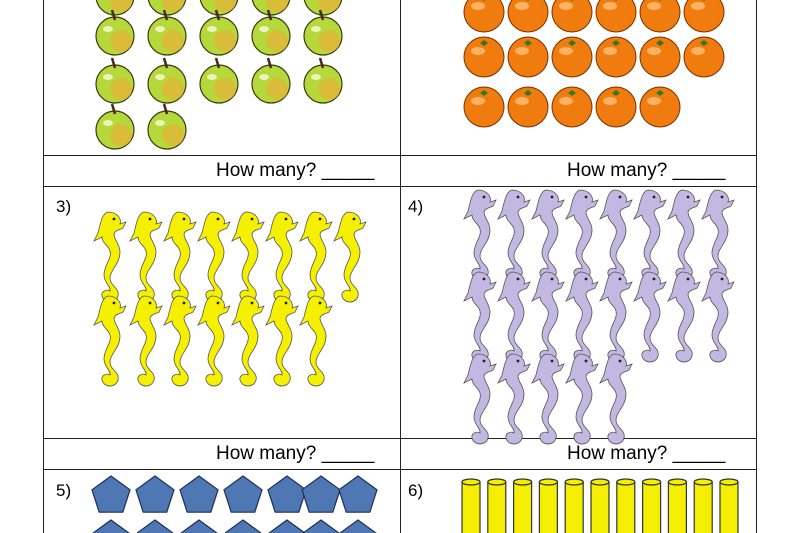  I want to click on how-many-prompt-3: How many? _____, so click(295, 453).